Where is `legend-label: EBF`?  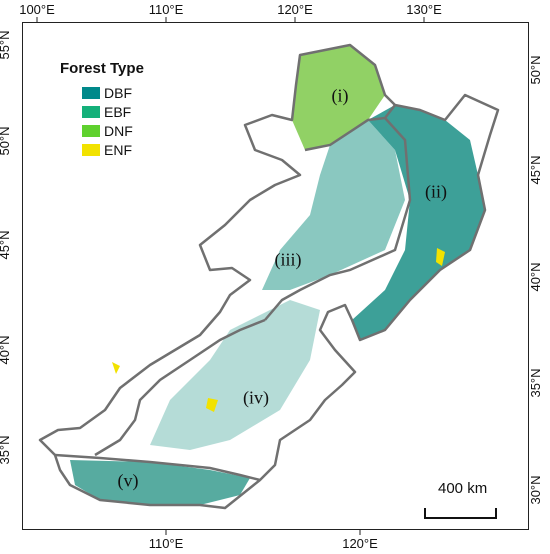
legend-label: EBF is located at coordinates (118, 111).